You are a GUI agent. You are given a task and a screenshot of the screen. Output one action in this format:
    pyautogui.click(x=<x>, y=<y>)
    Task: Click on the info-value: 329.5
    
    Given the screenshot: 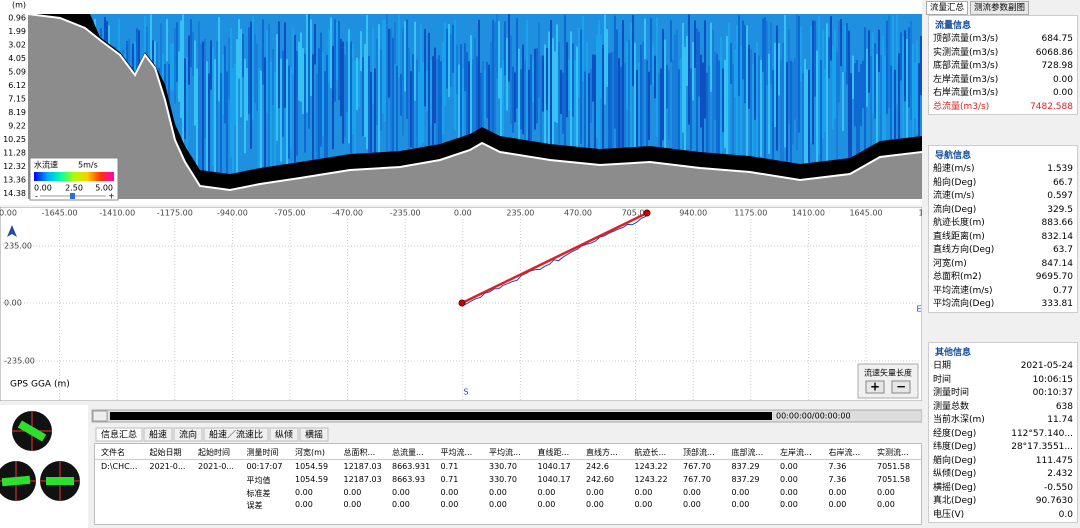 What is the action you would take?
    pyautogui.click(x=1060, y=209)
    